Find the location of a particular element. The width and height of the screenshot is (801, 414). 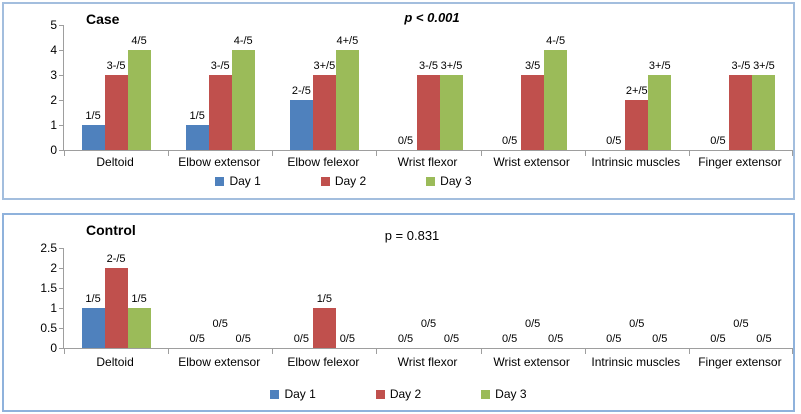

value-label-day-1-finger-extensor: 0/5 is located at coordinates (718, 339).